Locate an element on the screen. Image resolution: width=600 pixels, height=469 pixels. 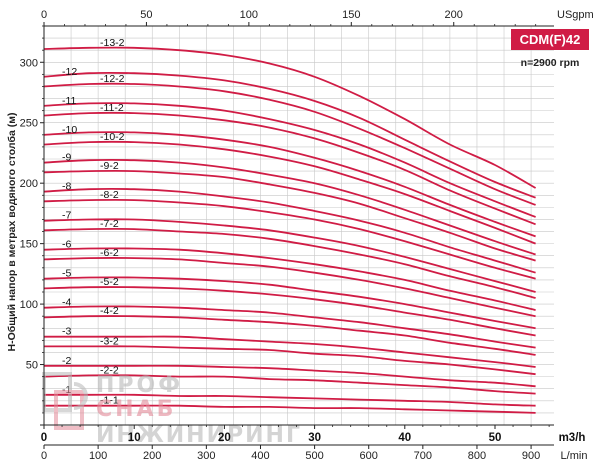
series-label: -2 is located at coordinates (66, 361).